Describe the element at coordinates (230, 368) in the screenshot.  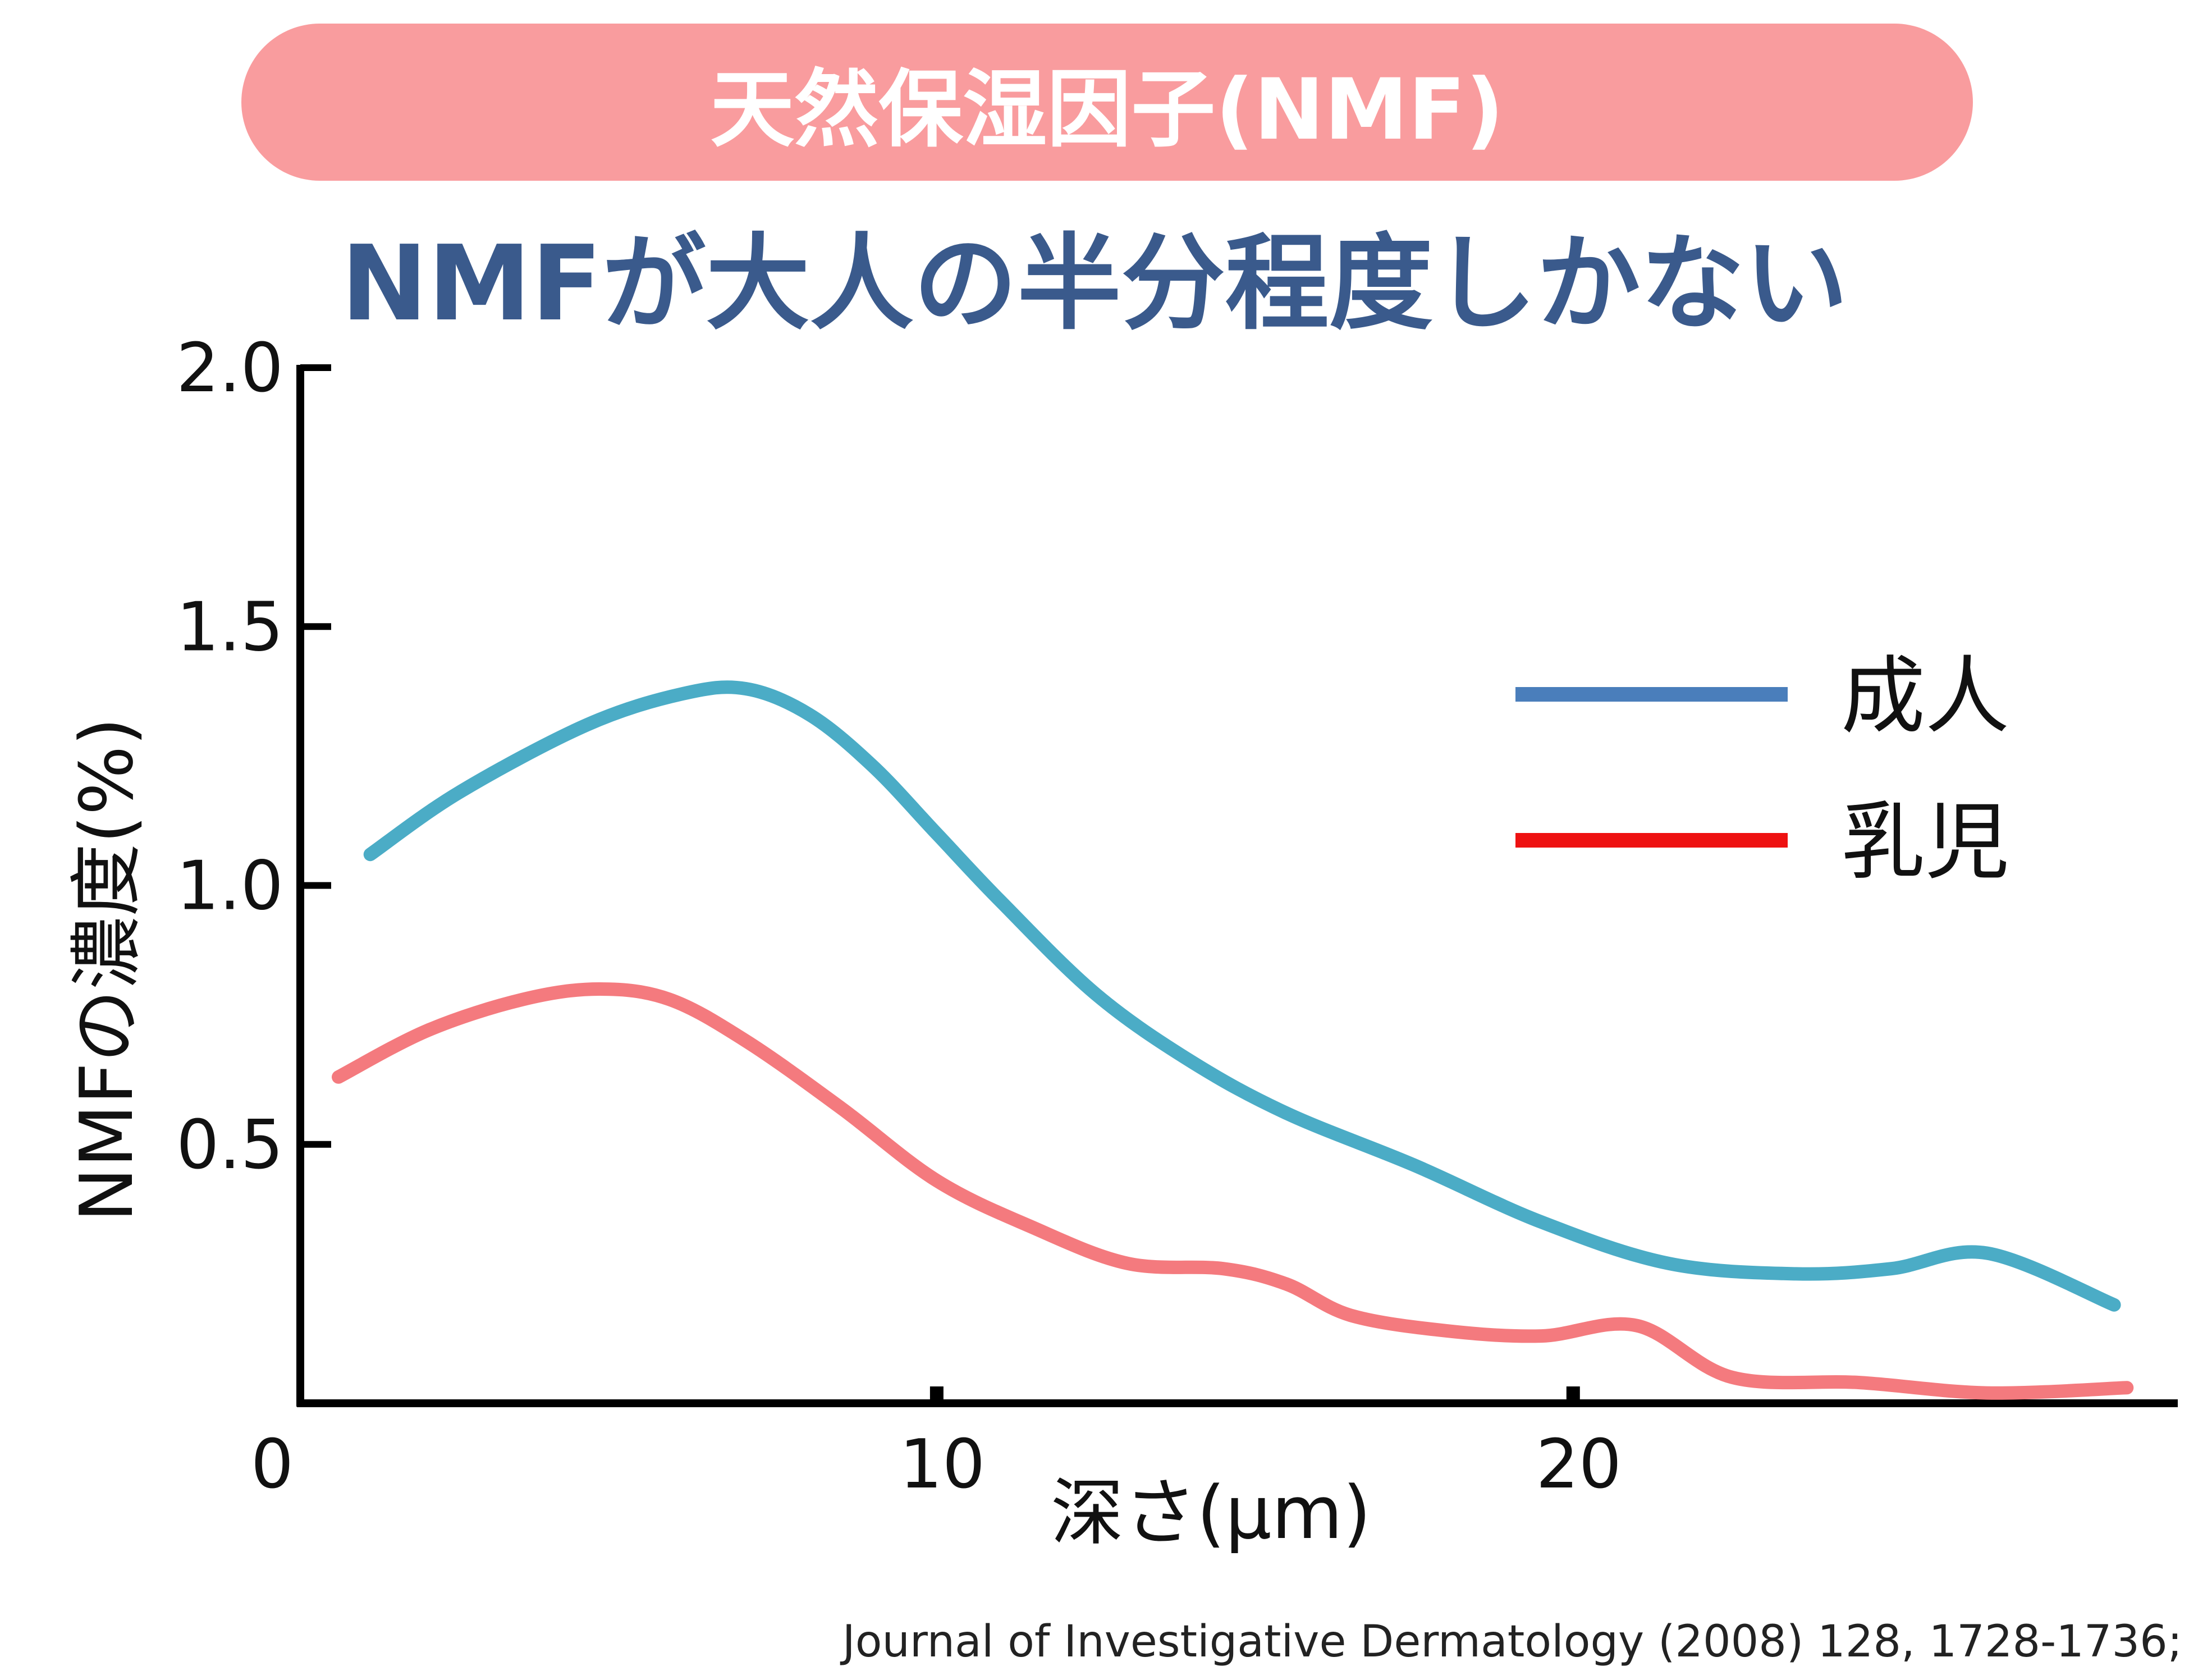
I see `y-tick-label: 2.0` at that location.